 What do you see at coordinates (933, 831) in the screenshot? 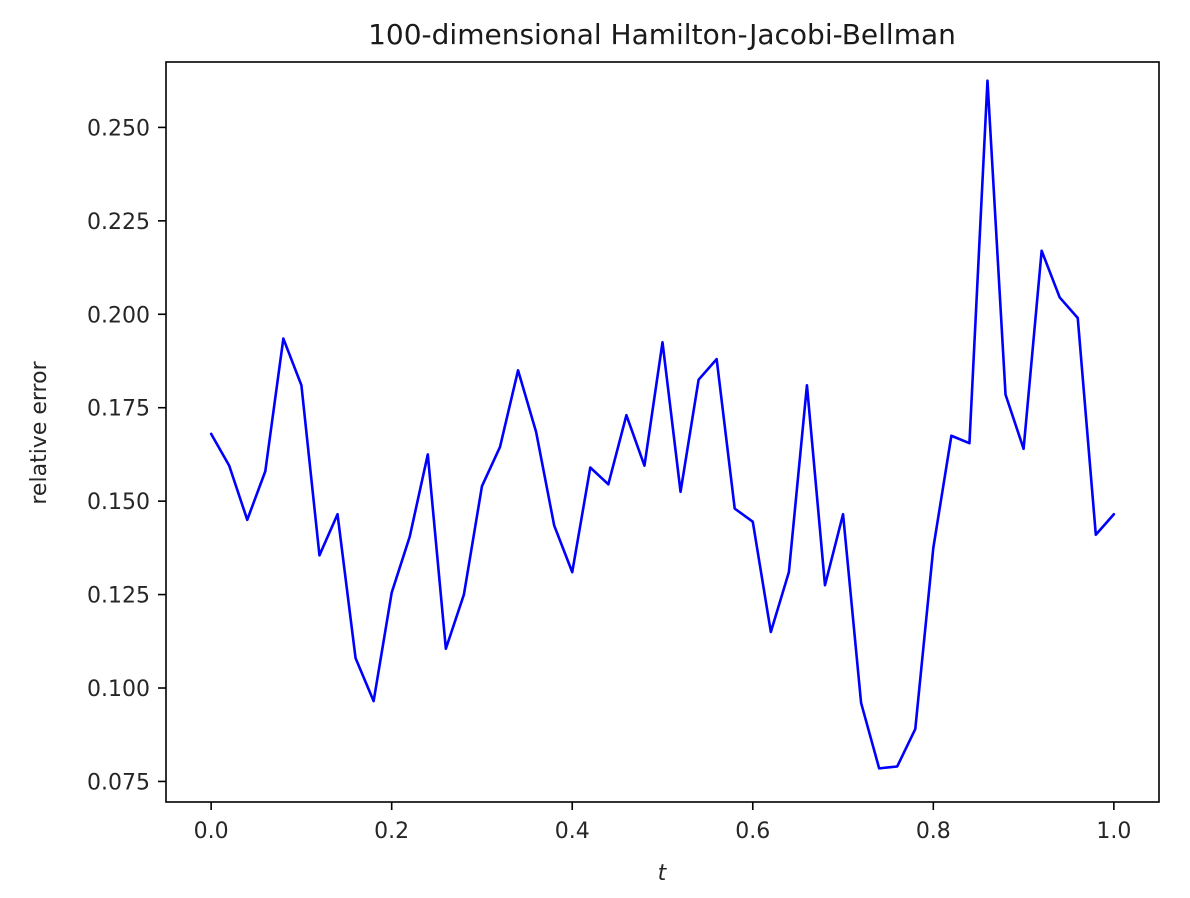
I see `x-tick-label: 0.8` at bounding box center [933, 831].